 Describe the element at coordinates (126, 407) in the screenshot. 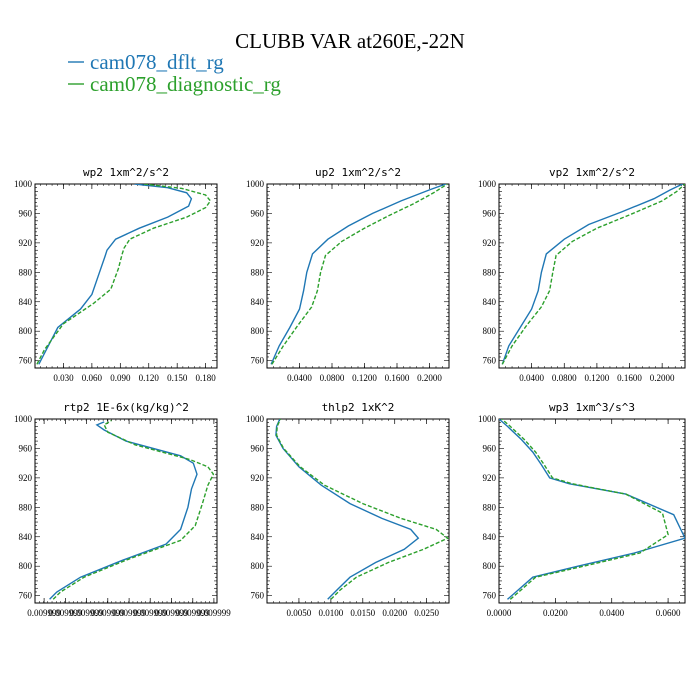

I see `panel-title: rtp2 1E-6x(kg/kg)^2` at that location.